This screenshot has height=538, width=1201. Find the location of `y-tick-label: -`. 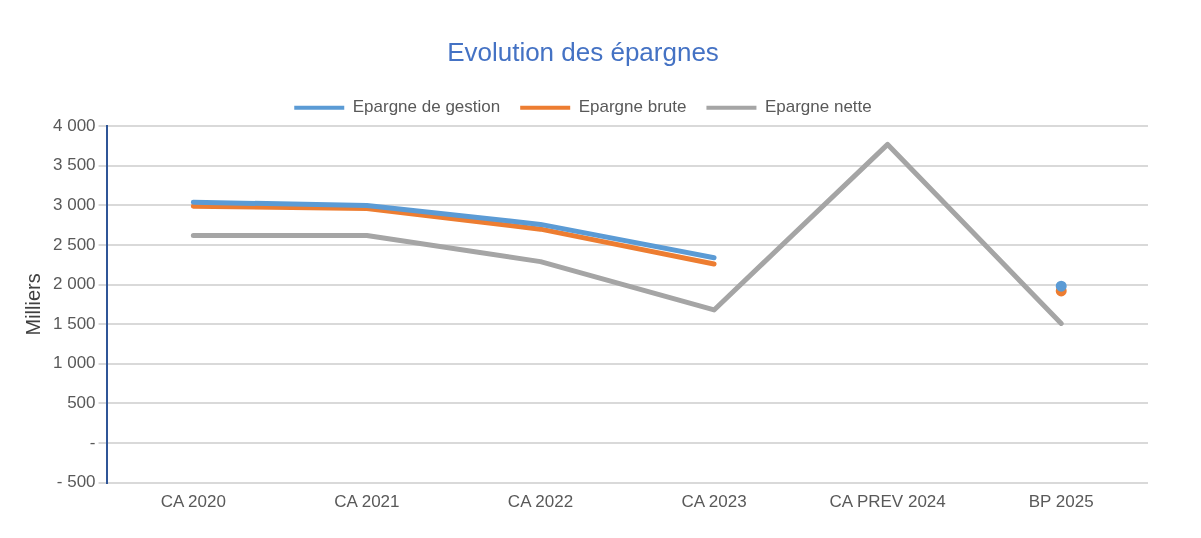

y-tick-label: - is located at coordinates (92, 442).